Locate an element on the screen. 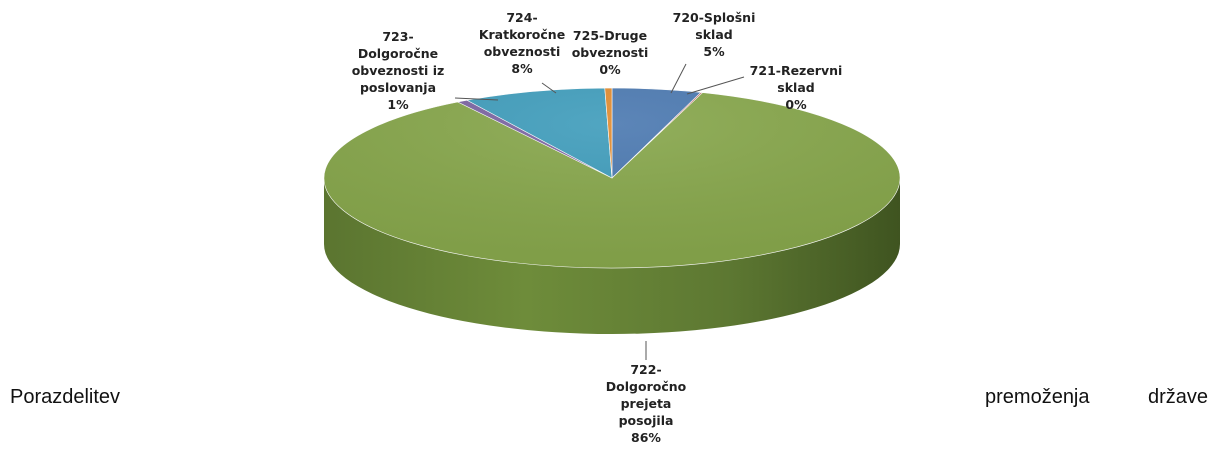 The image size is (1224, 454). slice-label-723: 723- Dolgoročne obveznosti iz poslovanja 1% is located at coordinates (398, 70).